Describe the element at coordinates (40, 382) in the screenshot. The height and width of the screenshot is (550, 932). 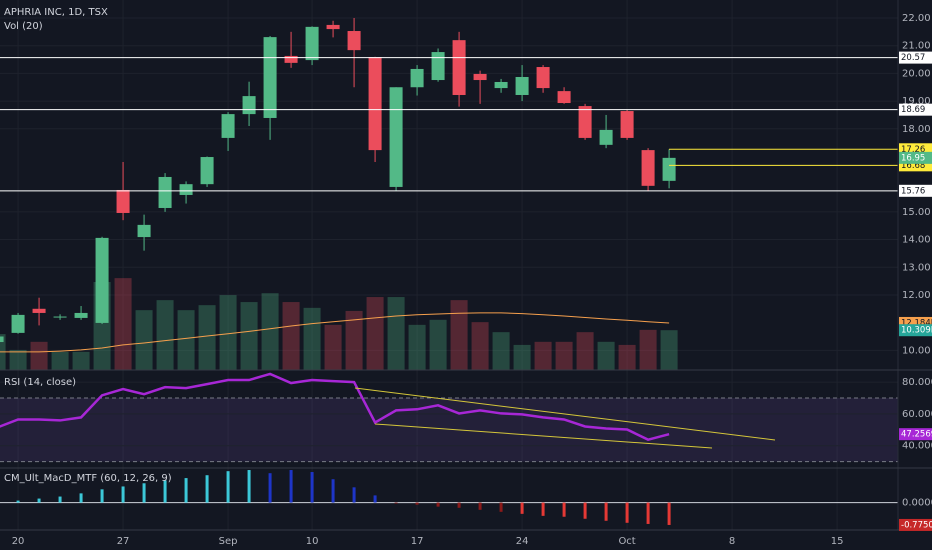
I see `rsi-title: RSI (14, close)` at that location.